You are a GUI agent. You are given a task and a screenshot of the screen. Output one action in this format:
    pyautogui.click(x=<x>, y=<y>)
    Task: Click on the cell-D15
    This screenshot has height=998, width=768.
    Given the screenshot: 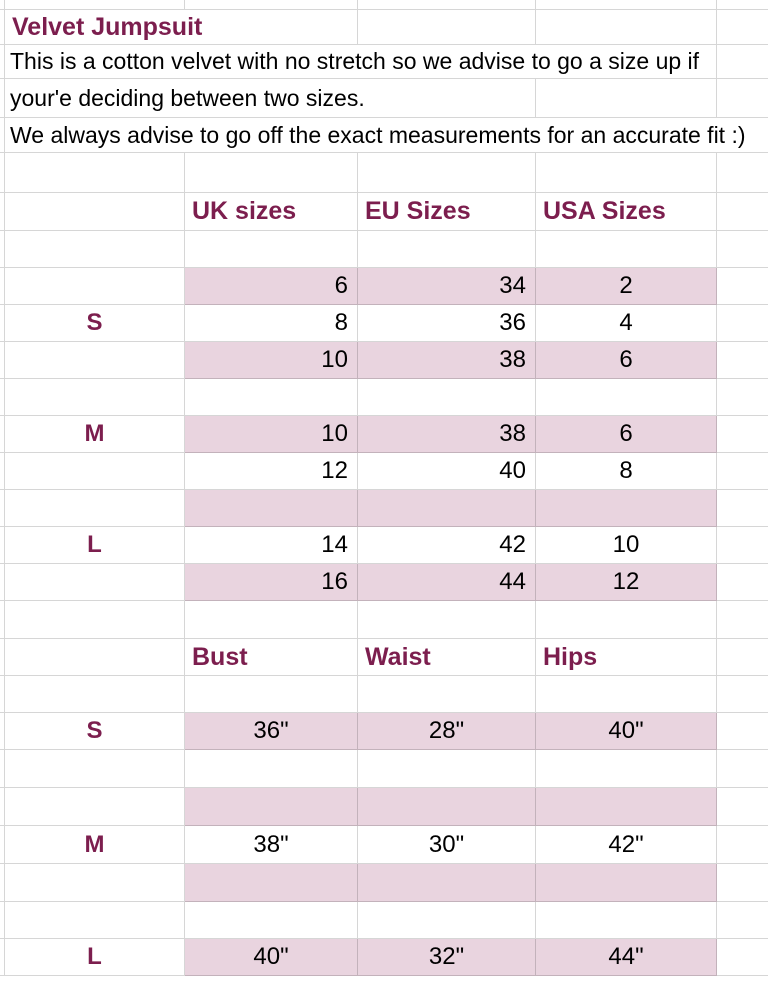 What is the action you would take?
    pyautogui.click(x=626, y=508)
    